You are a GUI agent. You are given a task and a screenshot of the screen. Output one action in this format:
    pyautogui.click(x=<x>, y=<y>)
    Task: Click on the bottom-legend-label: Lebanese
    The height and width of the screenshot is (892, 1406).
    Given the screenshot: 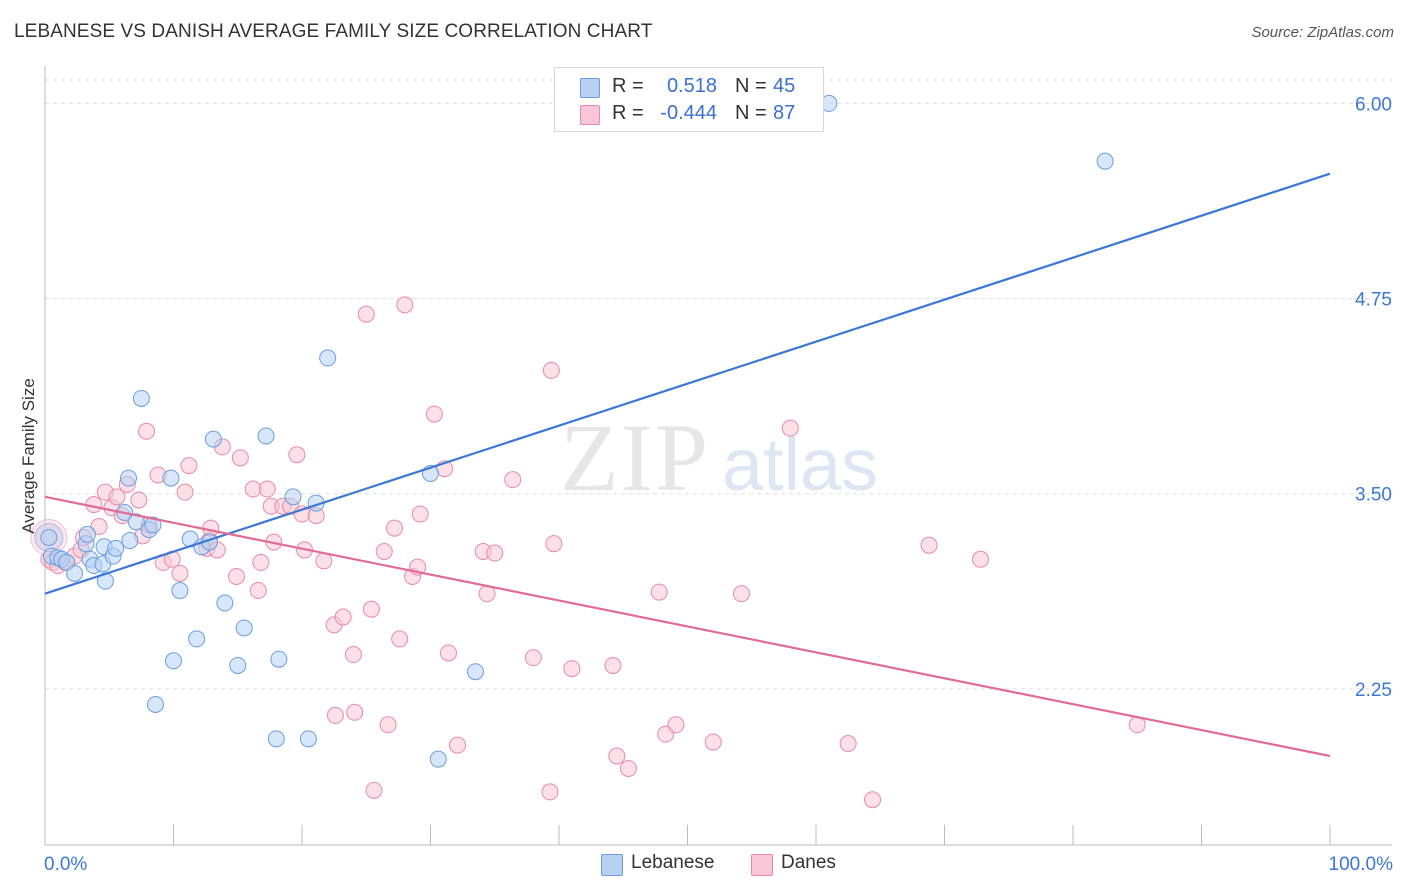 What is the action you would take?
    pyautogui.click(x=673, y=862)
    